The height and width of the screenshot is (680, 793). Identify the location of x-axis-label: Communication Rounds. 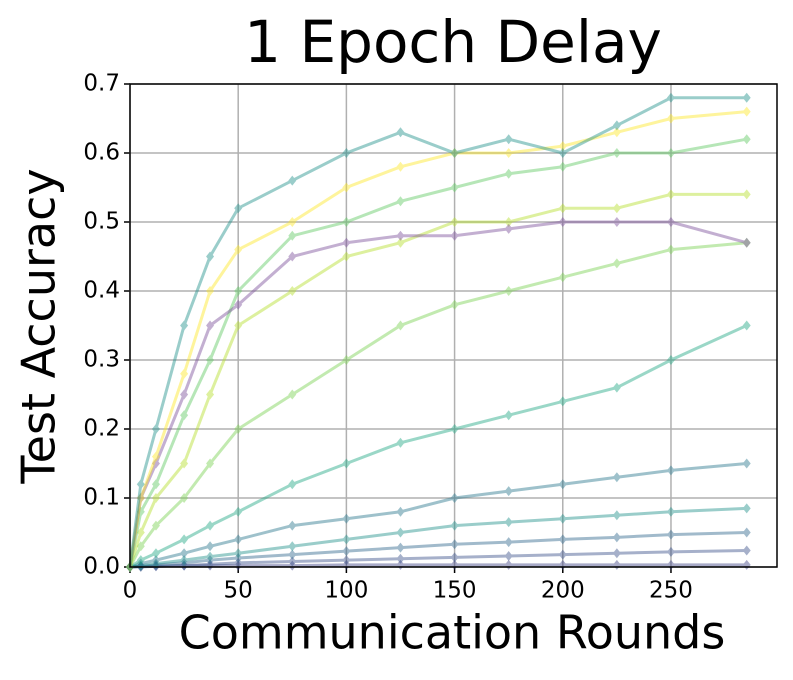
(452, 633).